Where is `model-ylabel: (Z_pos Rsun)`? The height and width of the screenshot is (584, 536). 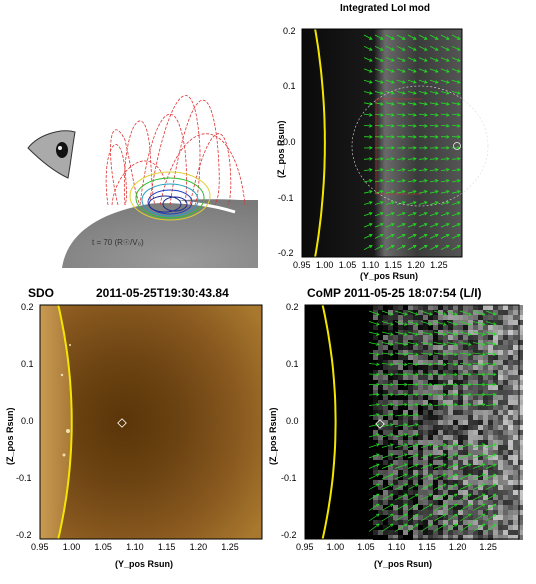 model-ylabel: (Z_pos Rsun) is located at coordinates (281, 149).